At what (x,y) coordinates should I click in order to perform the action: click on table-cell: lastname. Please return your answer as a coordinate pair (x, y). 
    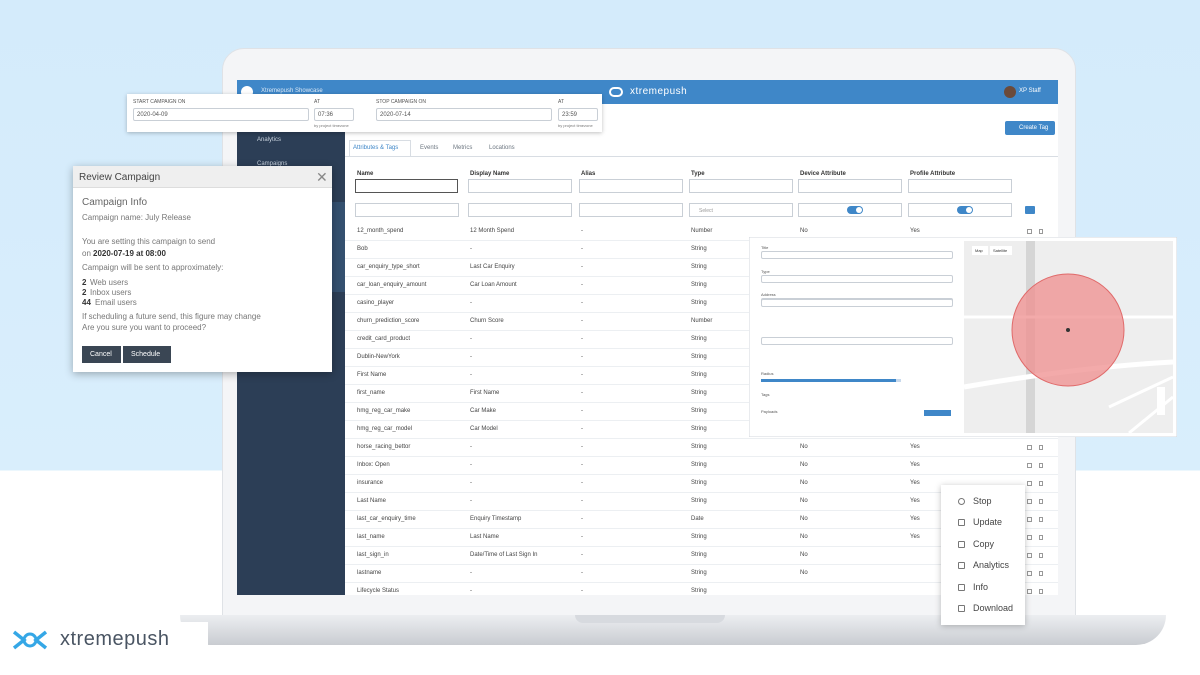
    Looking at the image, I should click on (369, 573).